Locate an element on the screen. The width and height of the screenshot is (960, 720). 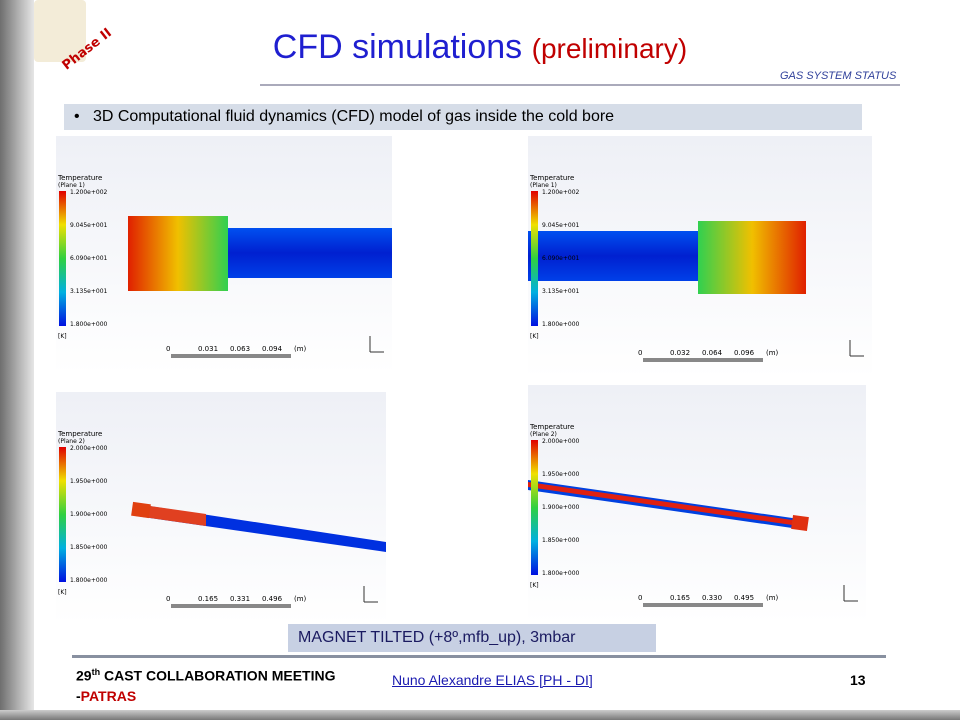
caption: MAGNET TILTED (+8º,mfb_up), 3mbar is located at coordinates (472, 638).